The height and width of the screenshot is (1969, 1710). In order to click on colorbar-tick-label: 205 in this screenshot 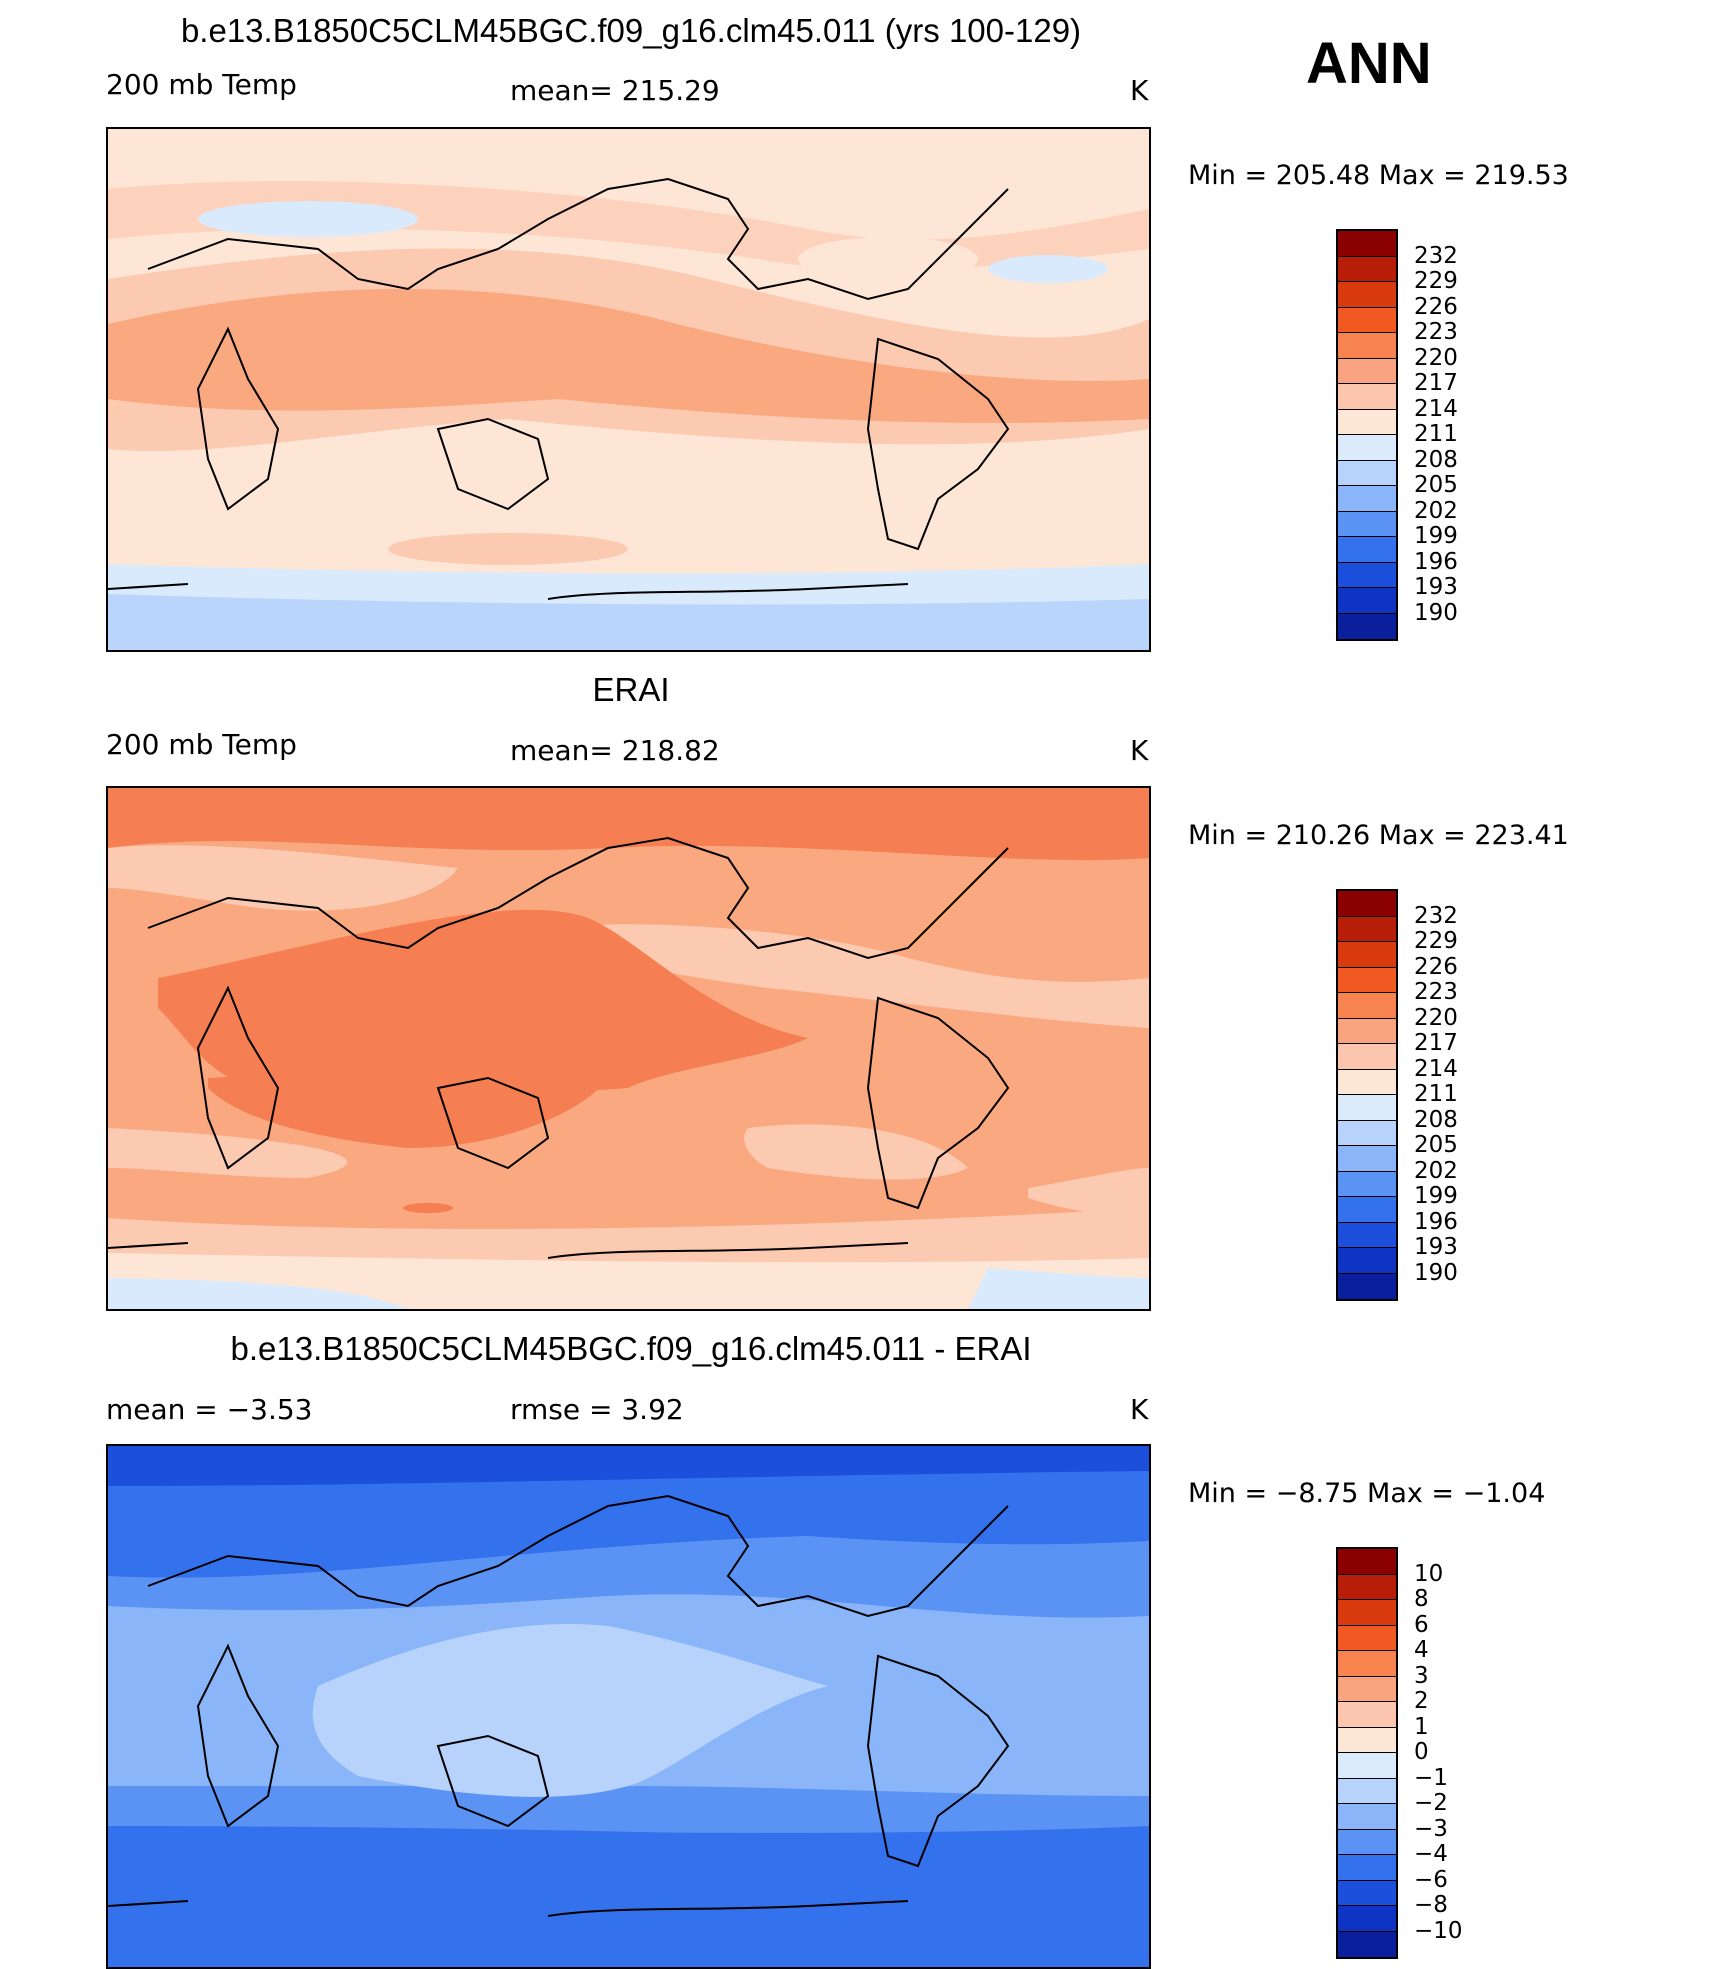, I will do `click(1436, 485)`.